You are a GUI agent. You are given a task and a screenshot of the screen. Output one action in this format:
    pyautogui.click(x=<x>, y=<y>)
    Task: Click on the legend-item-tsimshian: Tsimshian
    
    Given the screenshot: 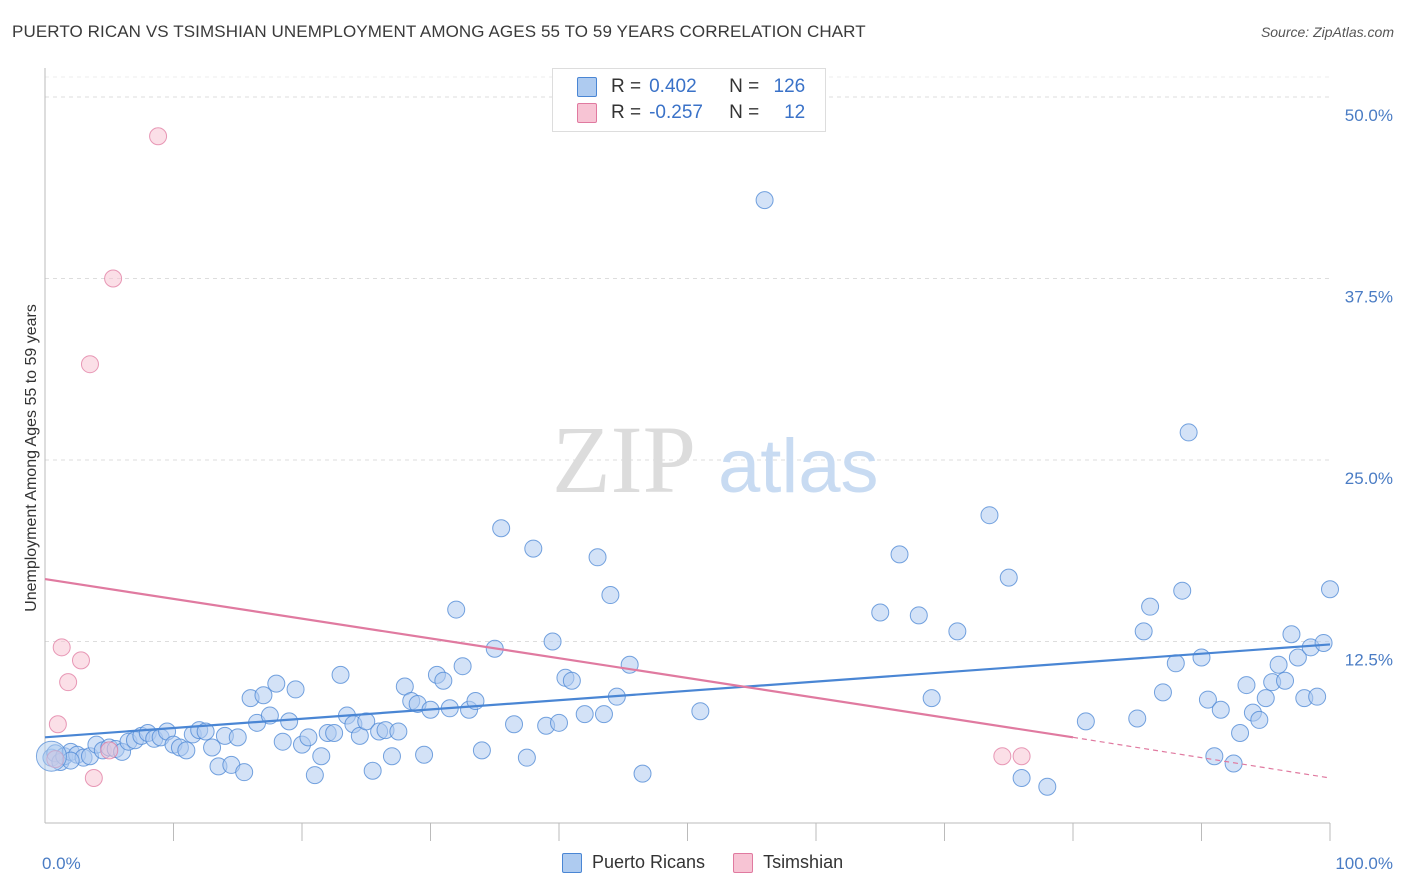 What is the action you would take?
    pyautogui.click(x=788, y=862)
    